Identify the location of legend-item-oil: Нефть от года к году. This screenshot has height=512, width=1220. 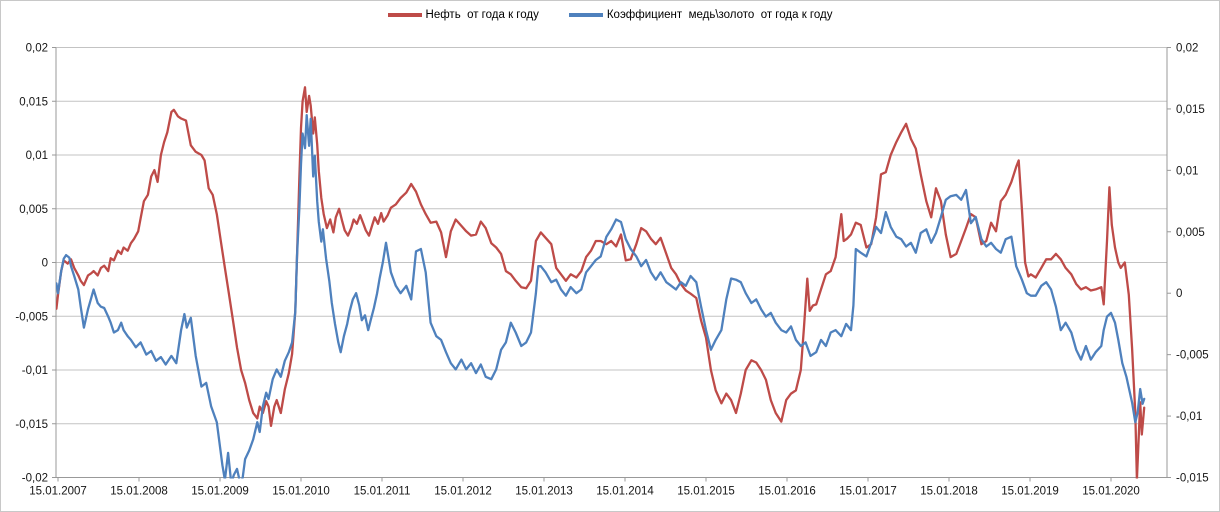
(463, 15).